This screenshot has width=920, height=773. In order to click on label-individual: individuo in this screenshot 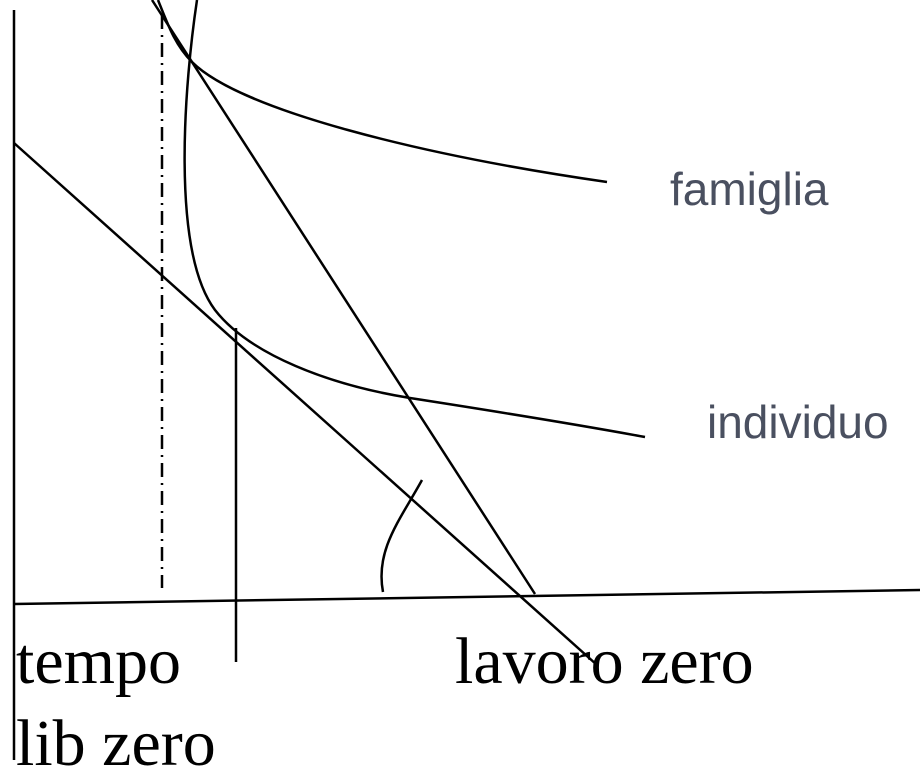, I will do `click(798, 422)`.